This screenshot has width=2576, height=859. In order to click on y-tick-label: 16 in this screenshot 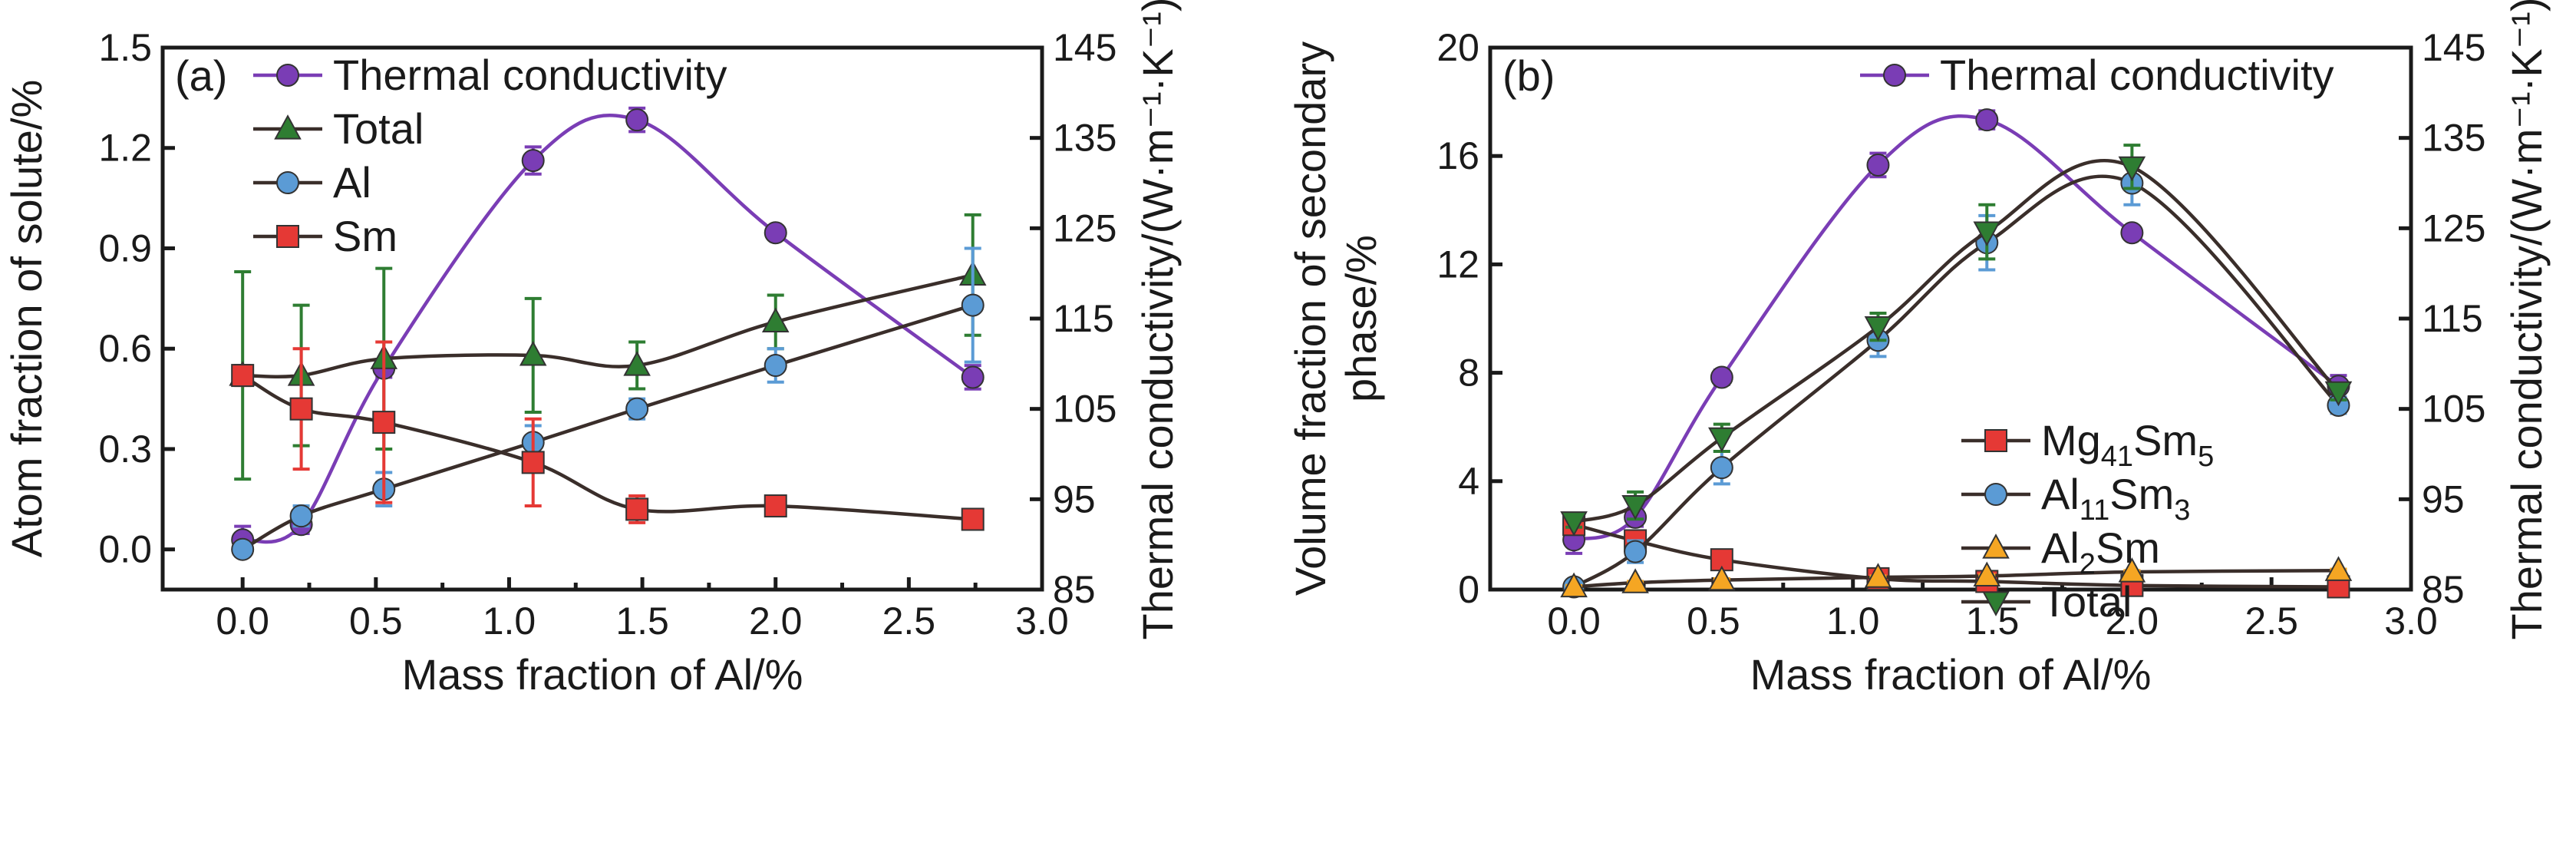, I will do `click(1457, 155)`.